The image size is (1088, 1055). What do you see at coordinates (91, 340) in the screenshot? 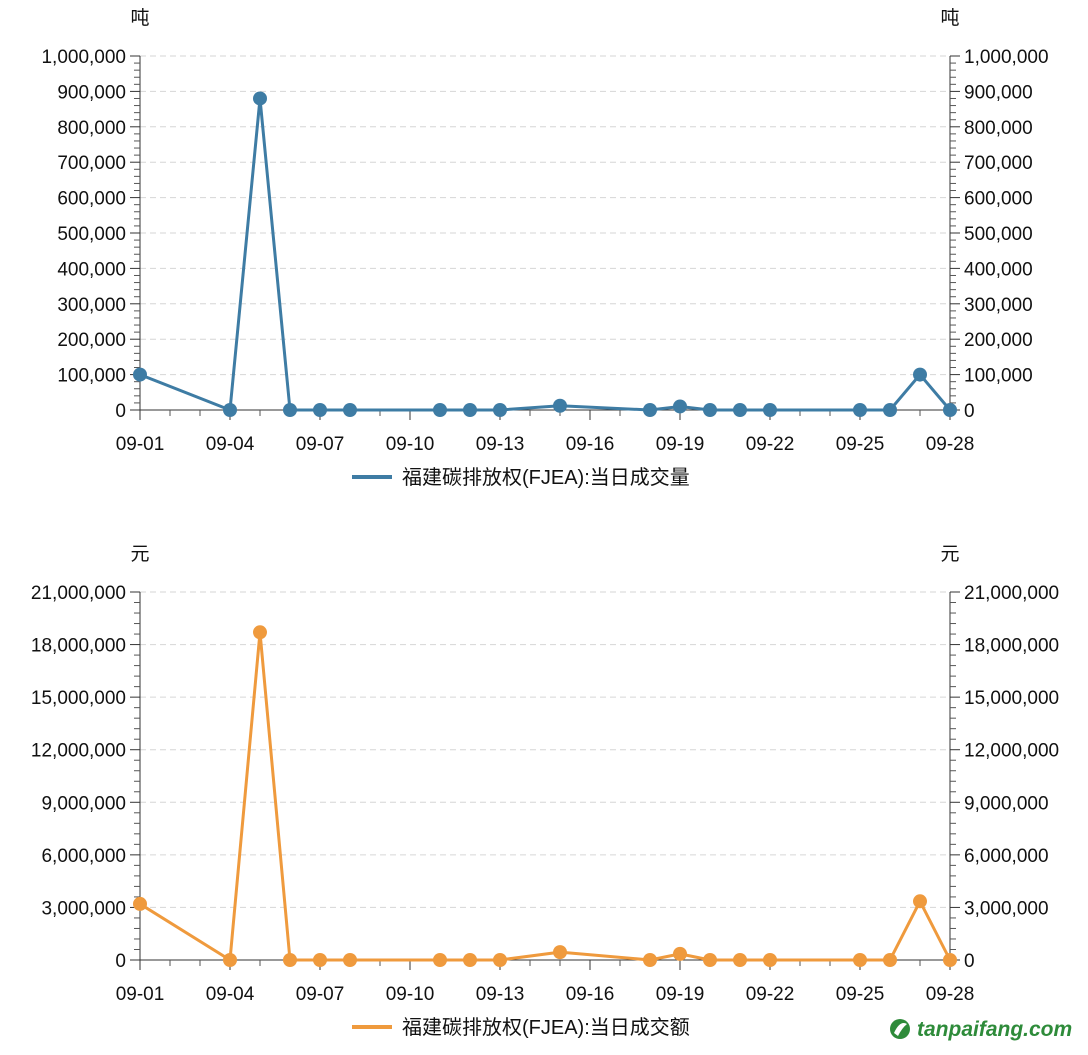
I see `y-tick-label-left: 200,000` at bounding box center [91, 340].